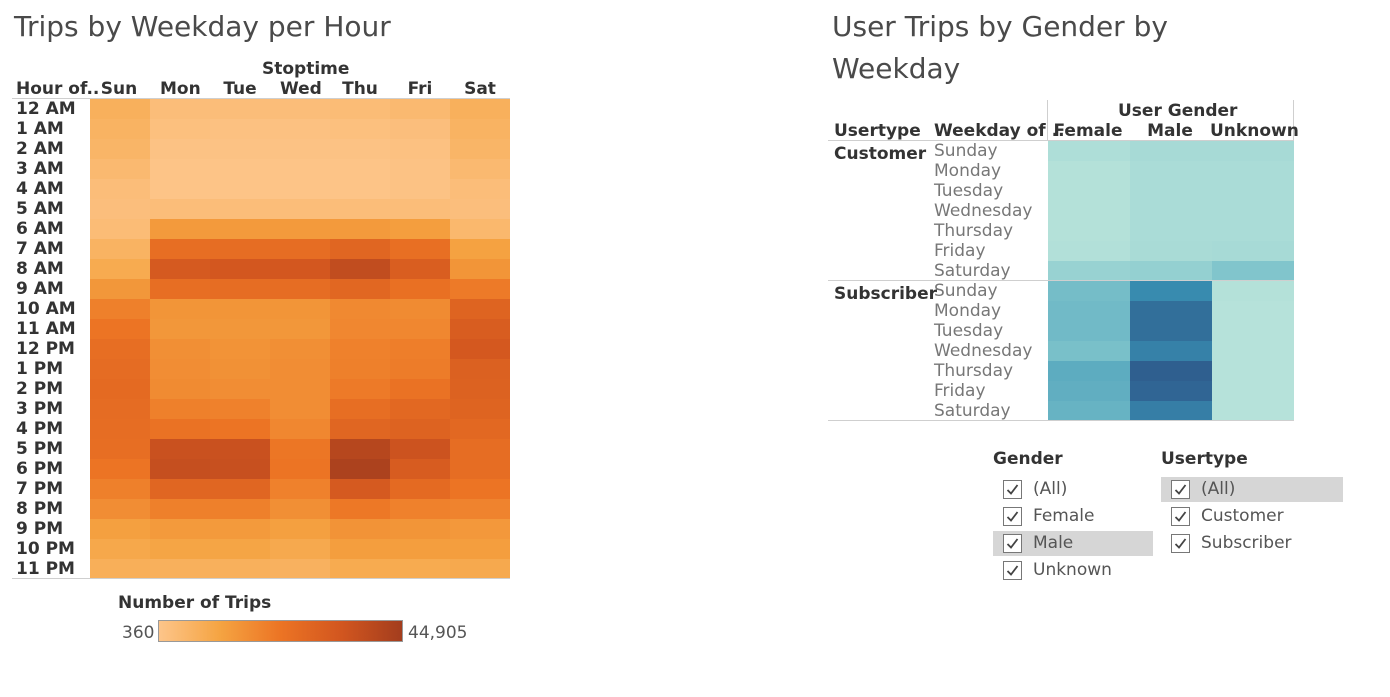  I want to click on usertype-header: Usertype, so click(877, 131).